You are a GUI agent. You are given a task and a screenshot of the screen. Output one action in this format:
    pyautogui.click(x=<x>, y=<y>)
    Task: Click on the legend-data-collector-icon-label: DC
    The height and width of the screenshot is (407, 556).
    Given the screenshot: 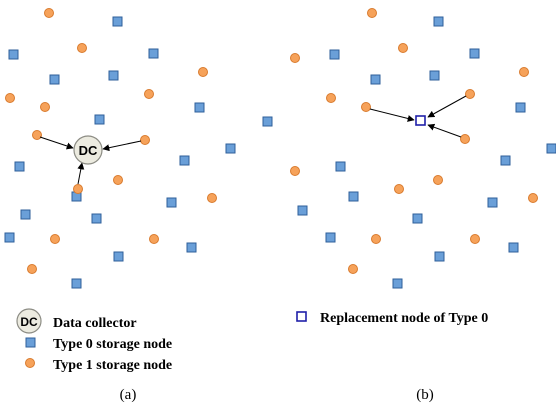 What is the action you would take?
    pyautogui.click(x=29, y=322)
    